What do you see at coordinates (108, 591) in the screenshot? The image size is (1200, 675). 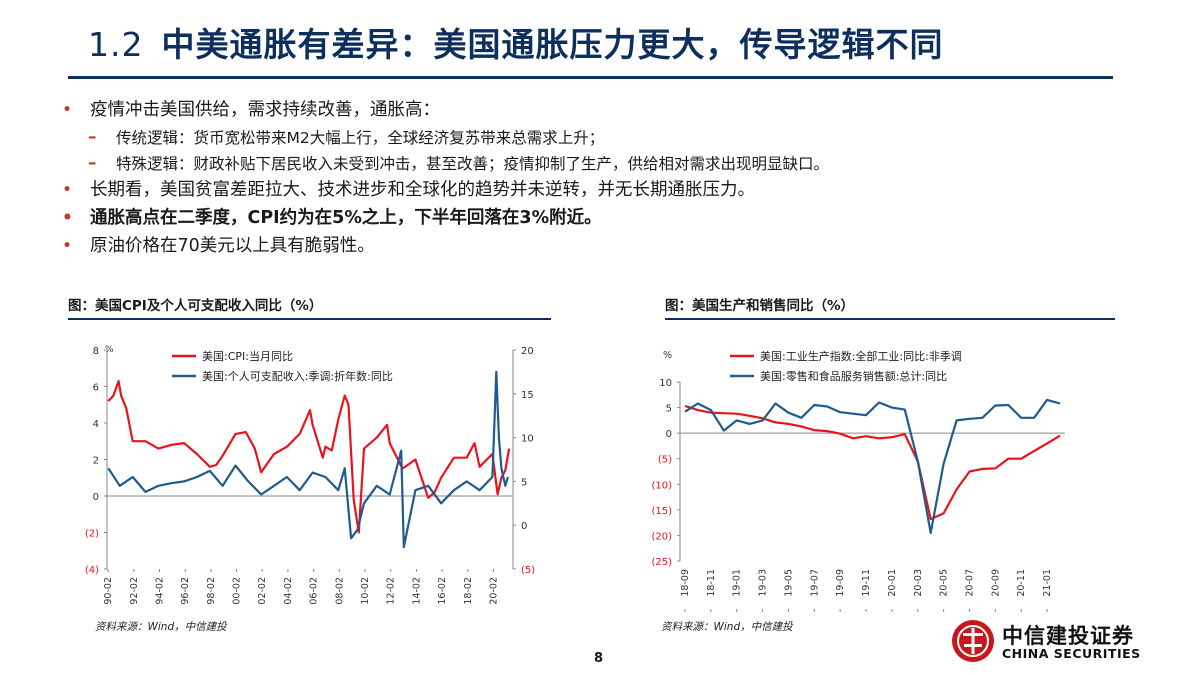 I see `x-tick-label: 90-02` at bounding box center [108, 591].